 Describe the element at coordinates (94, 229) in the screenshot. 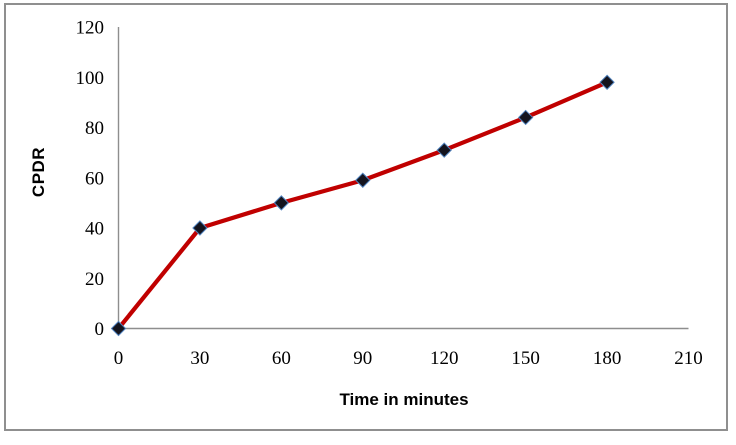

I see `y-tick-label: 40` at that location.